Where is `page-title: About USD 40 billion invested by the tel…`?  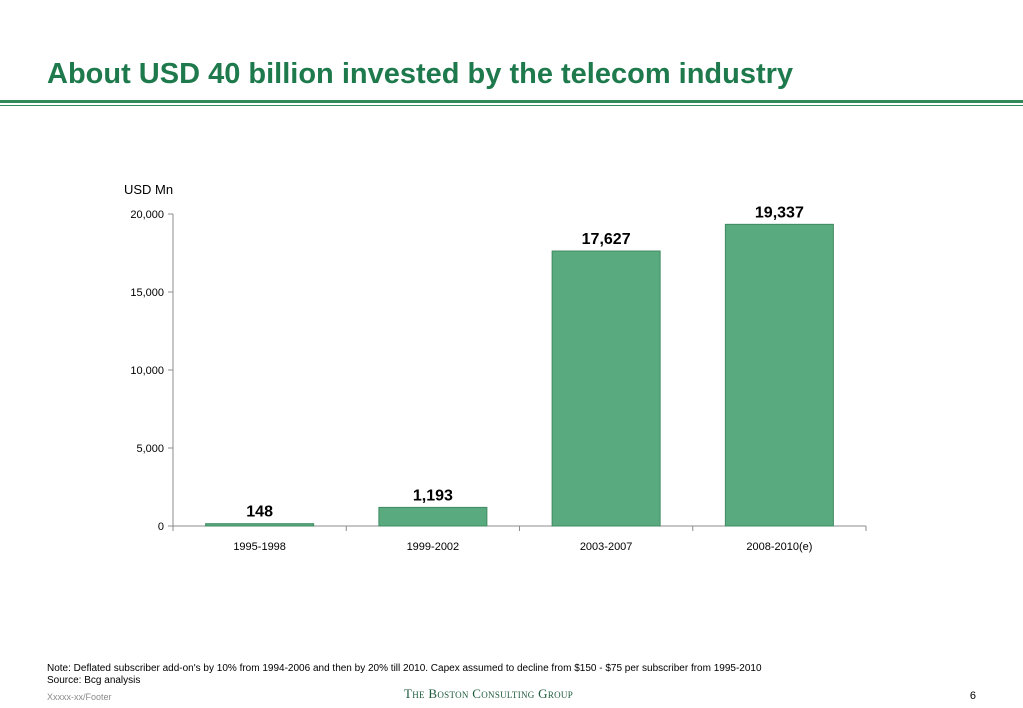
page-title: About USD 40 billion invested by the tel… is located at coordinates (420, 74).